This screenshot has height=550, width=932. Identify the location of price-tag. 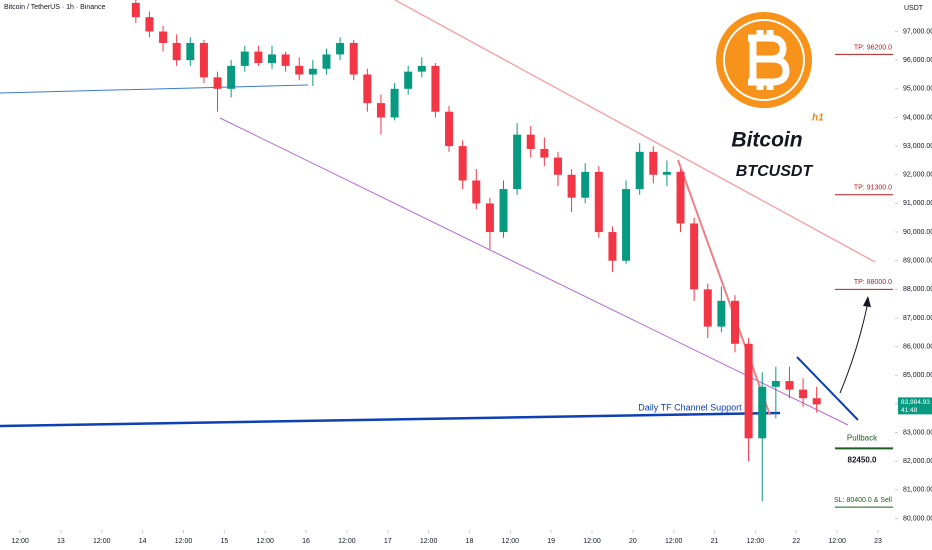
(915, 406).